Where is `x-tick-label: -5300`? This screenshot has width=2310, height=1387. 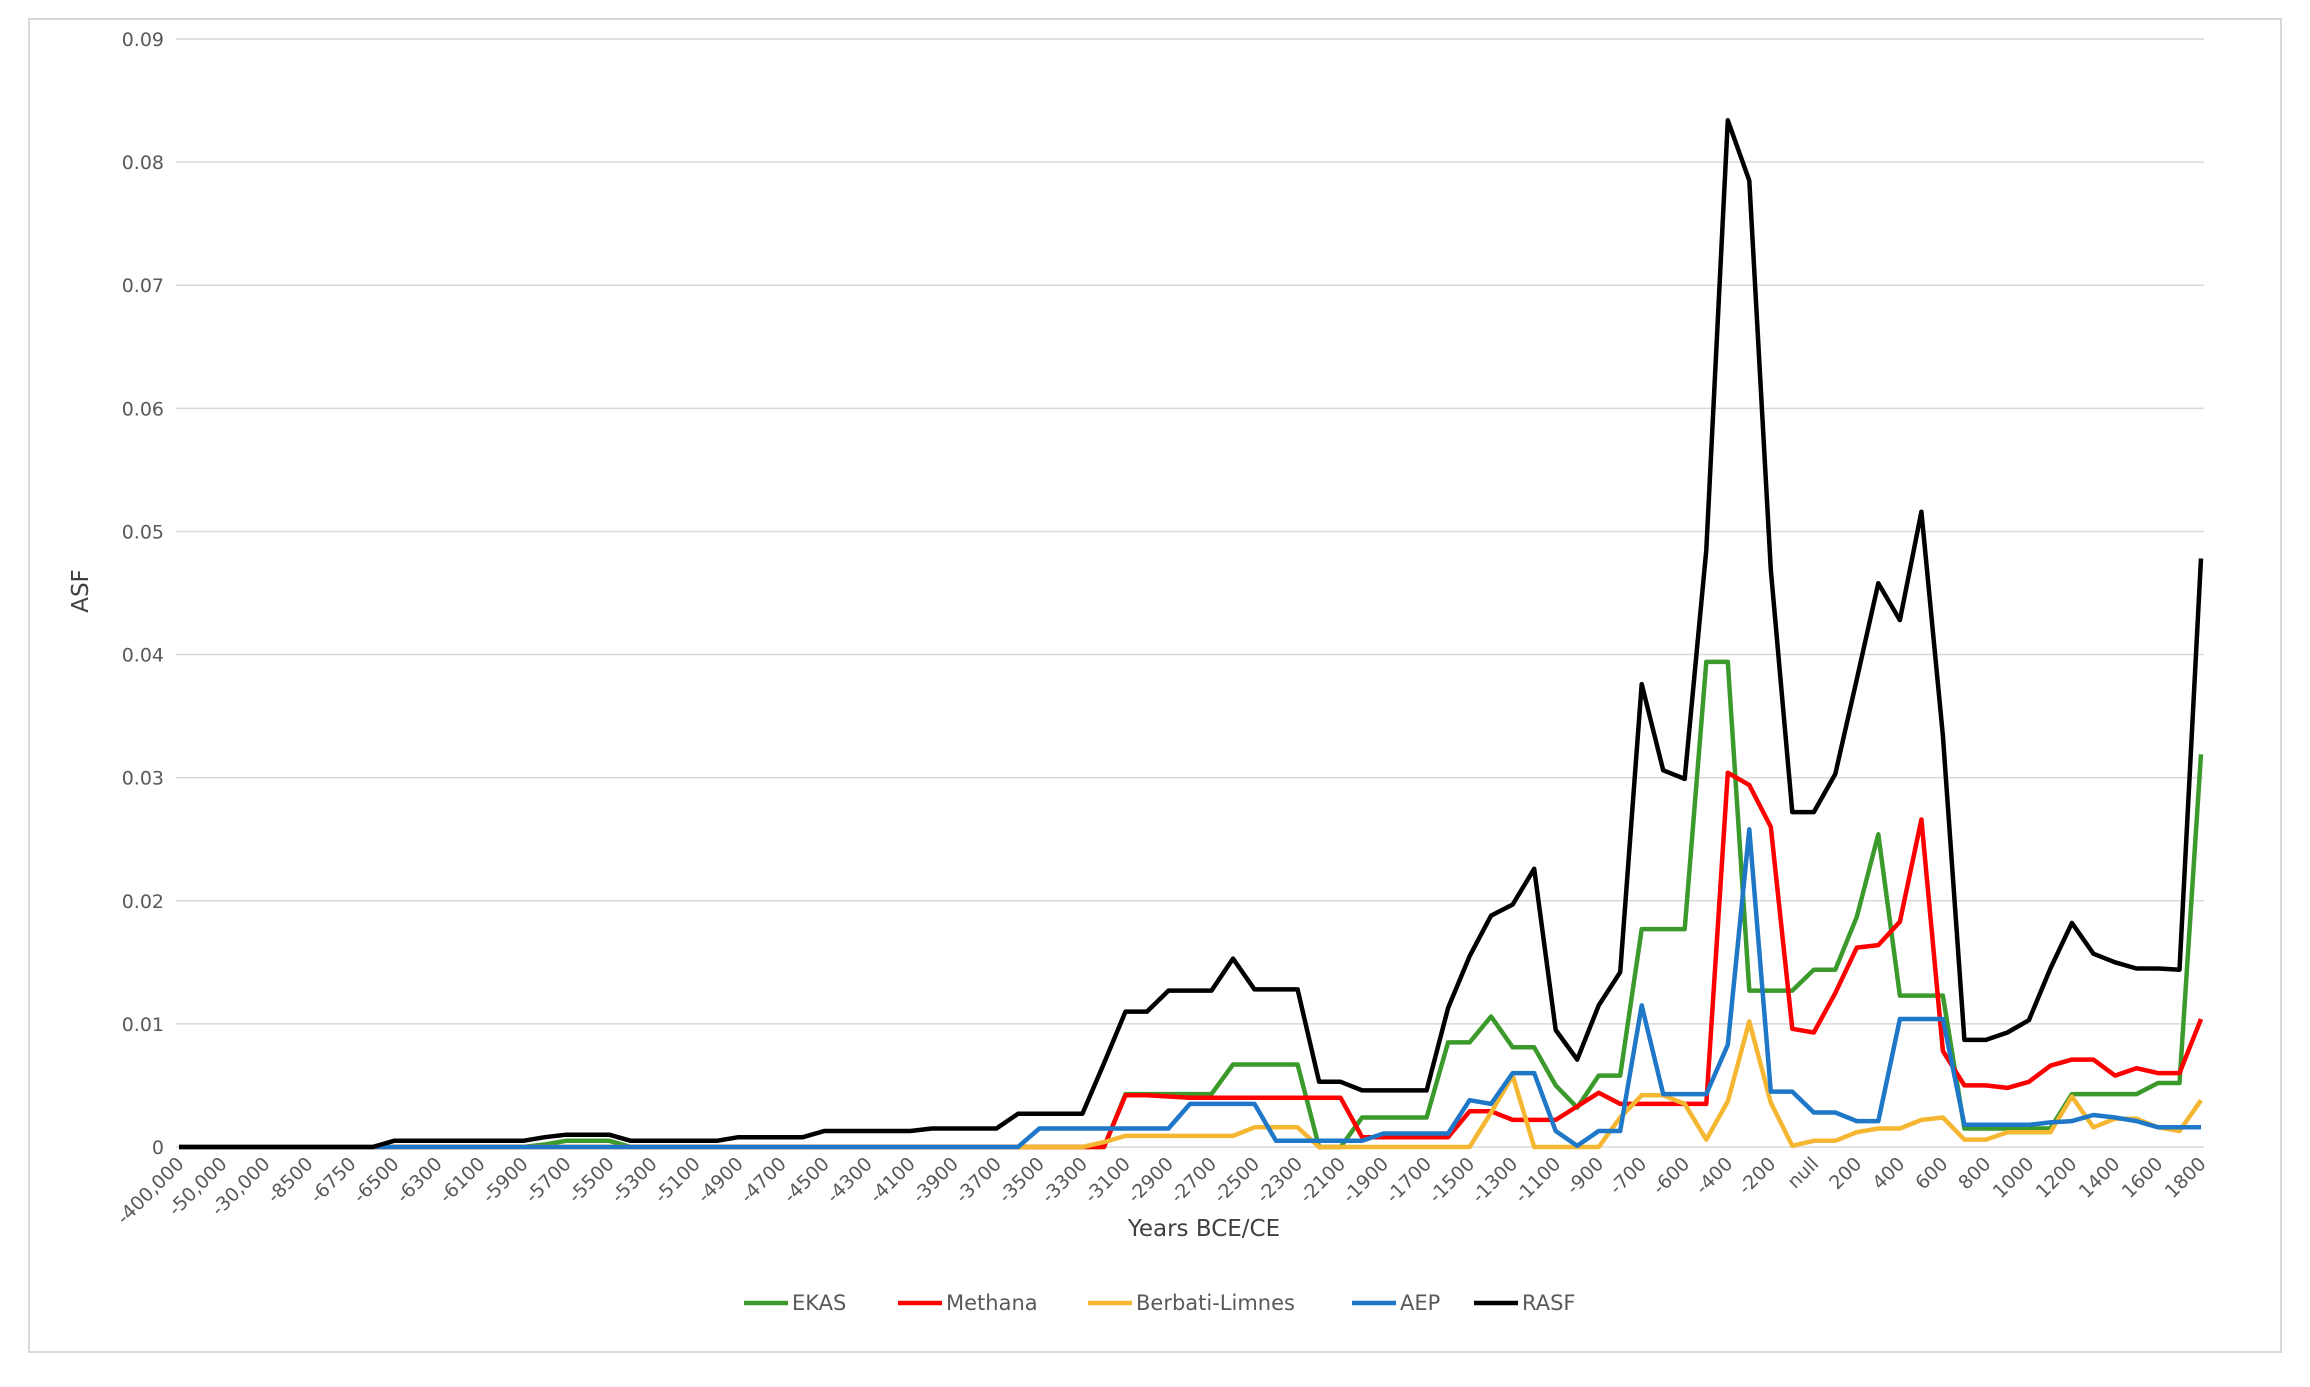
x-tick-label: -5300 is located at coordinates (634, 1180).